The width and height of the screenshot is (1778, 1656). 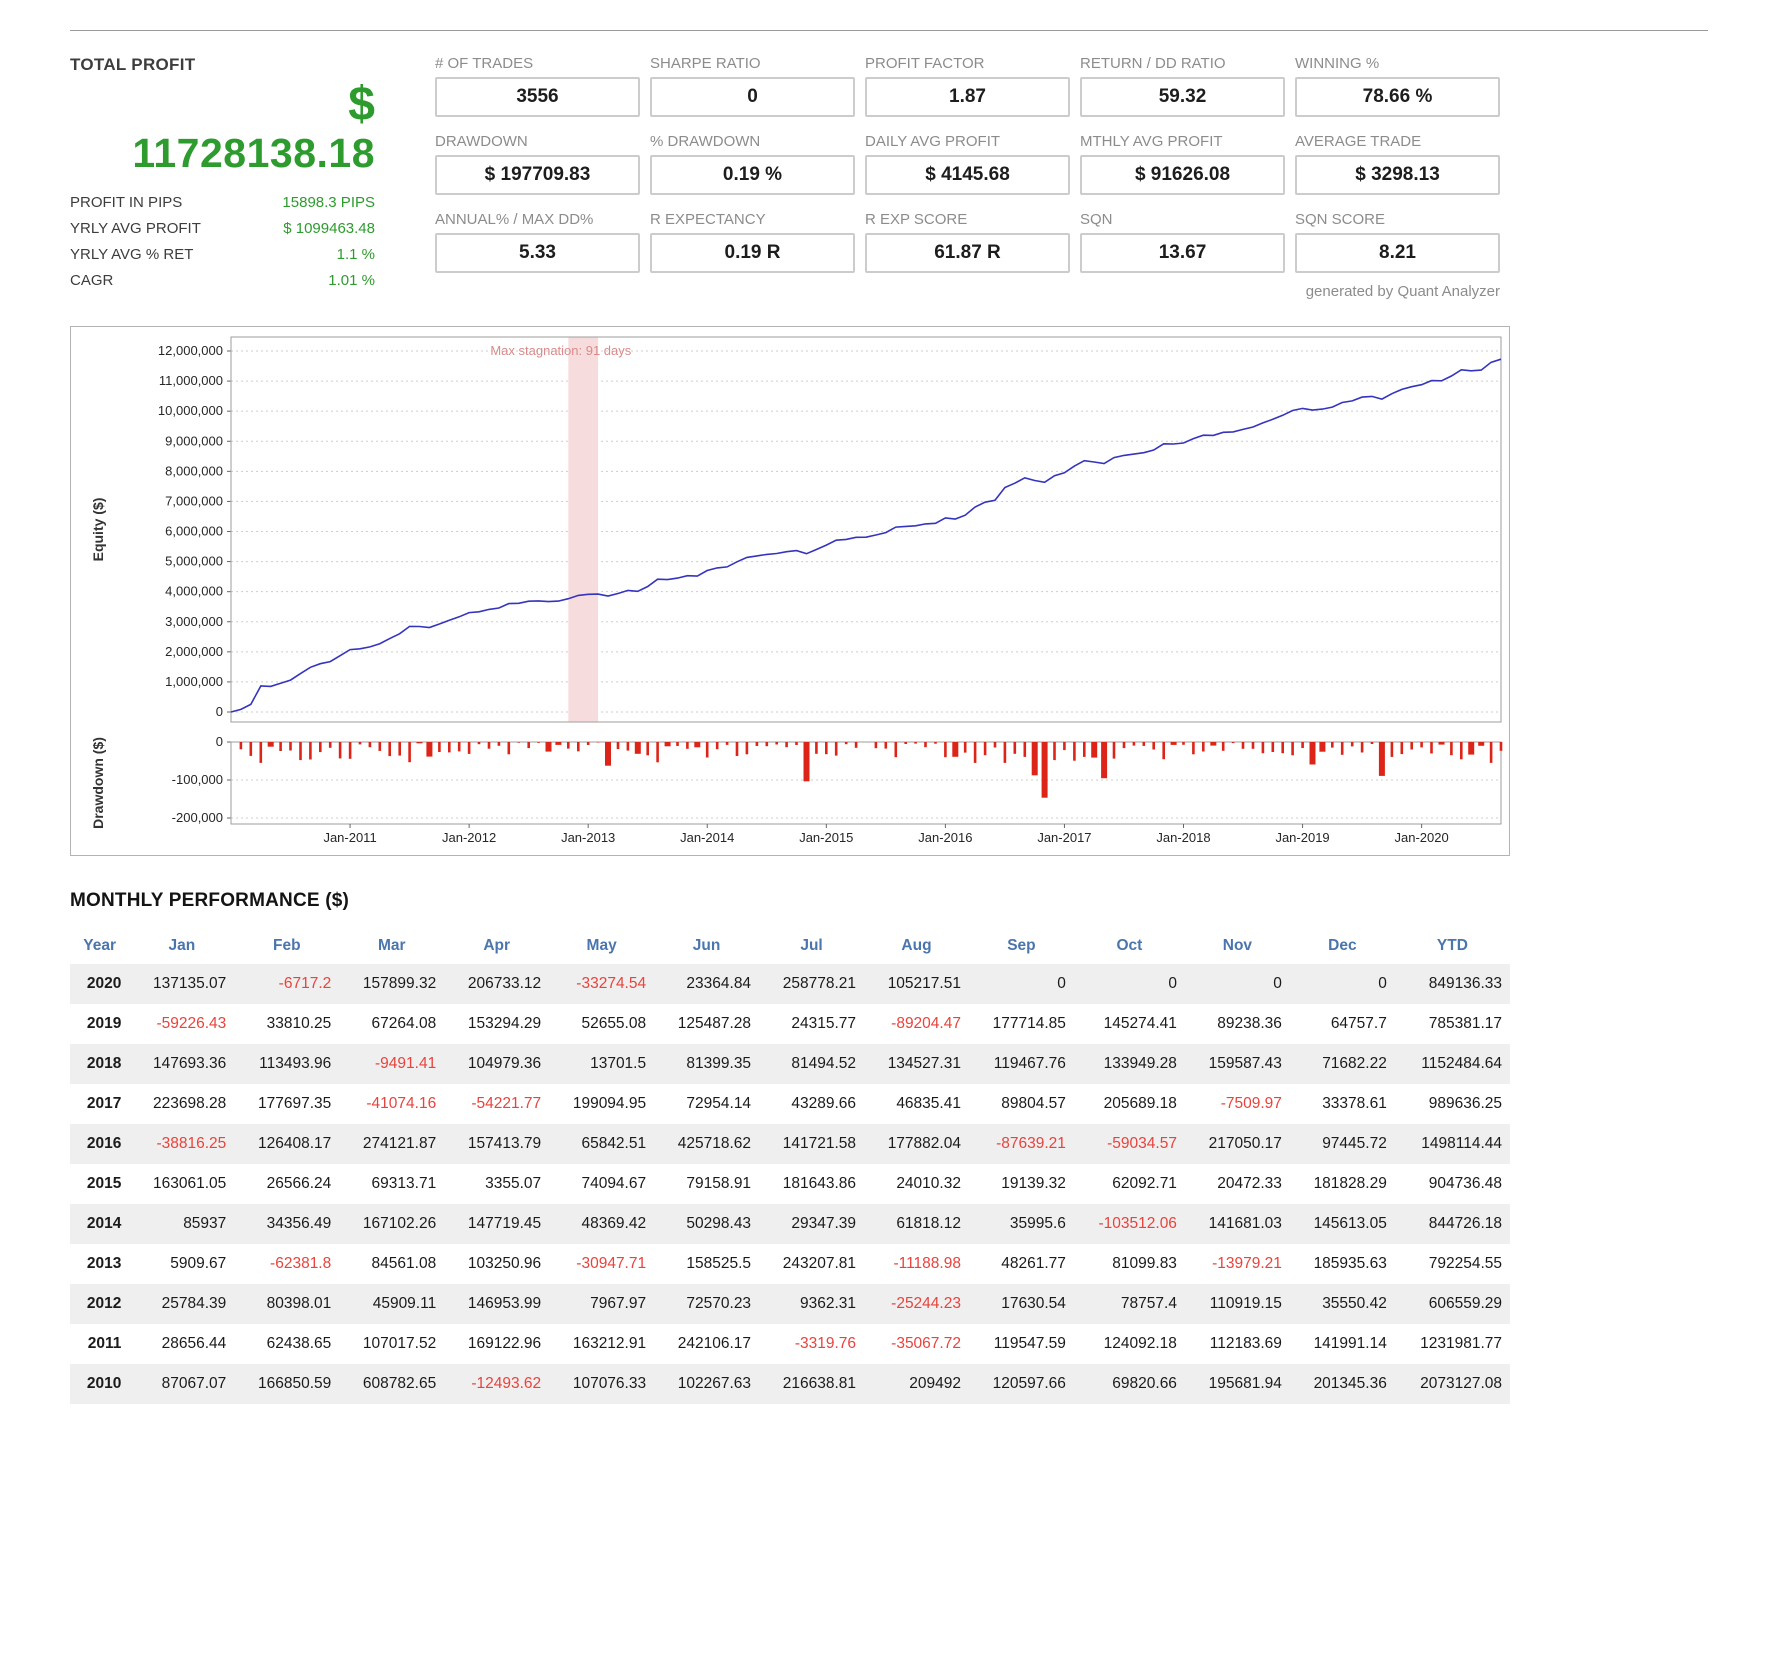 What do you see at coordinates (752, 97) in the screenshot?
I see `stat-value-box: 0` at bounding box center [752, 97].